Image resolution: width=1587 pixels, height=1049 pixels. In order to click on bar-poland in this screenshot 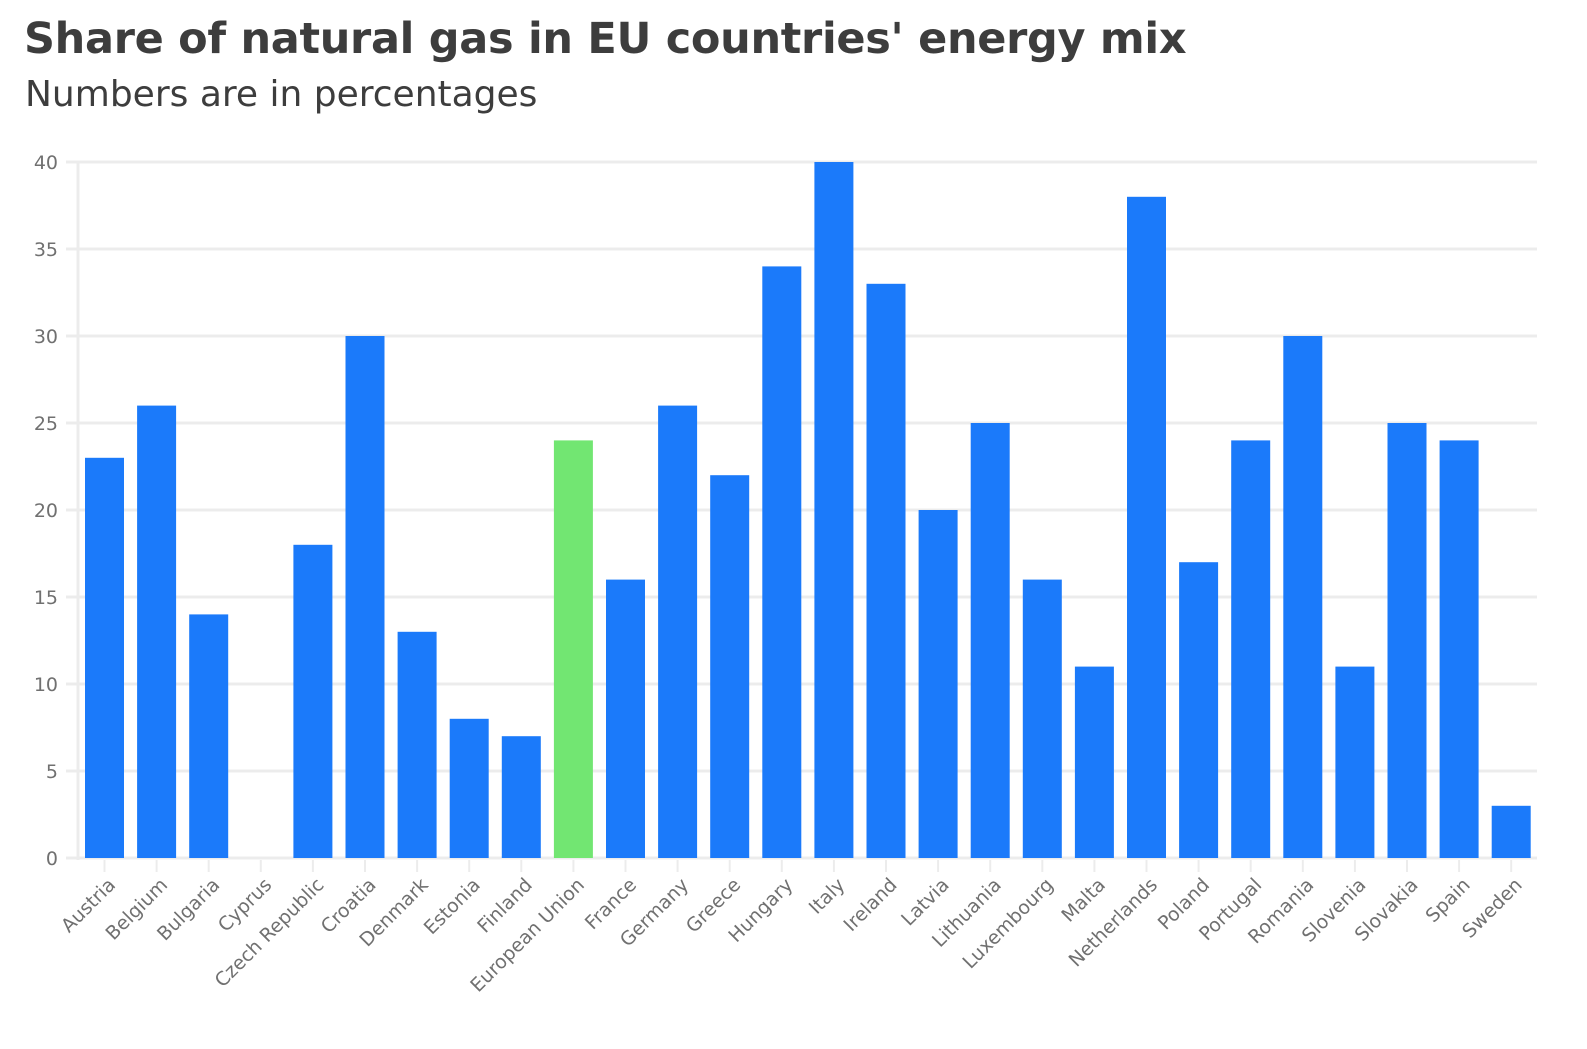, I will do `click(1199, 710)`.